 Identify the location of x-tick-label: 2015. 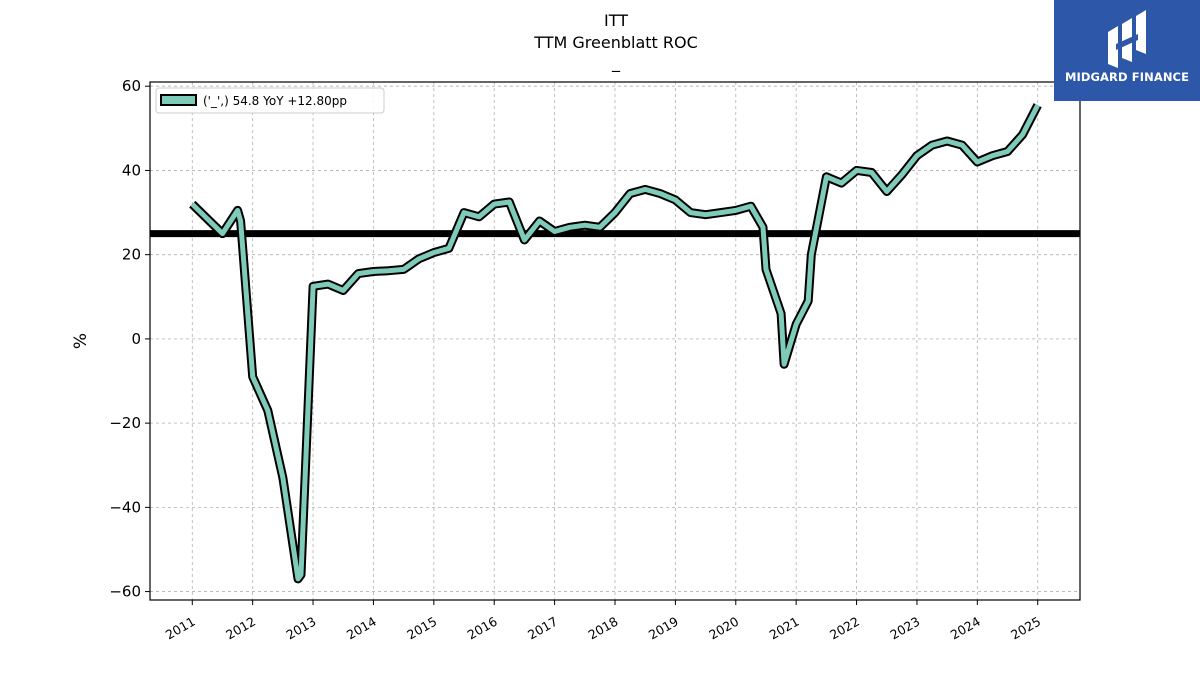
(421, 628).